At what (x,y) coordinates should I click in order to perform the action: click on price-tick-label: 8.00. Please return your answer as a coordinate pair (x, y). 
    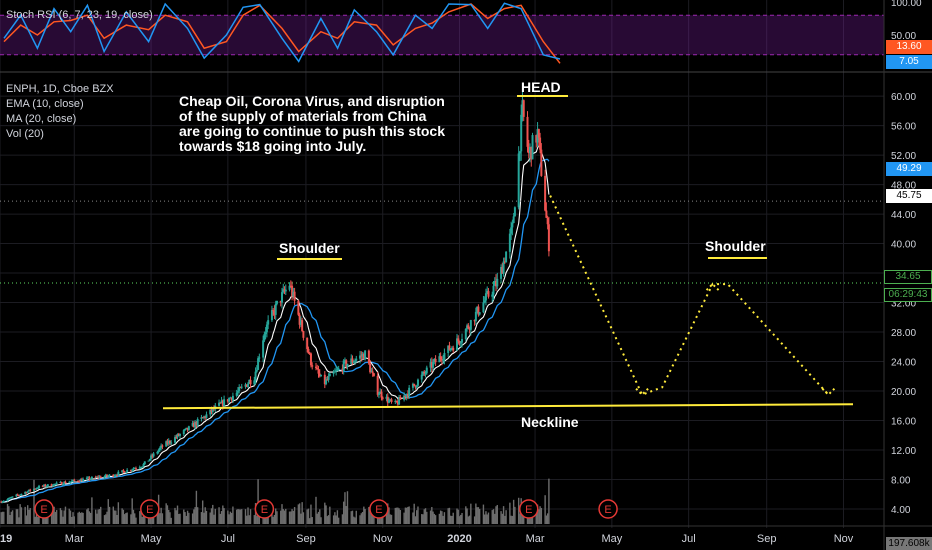
    Looking at the image, I should click on (901, 480).